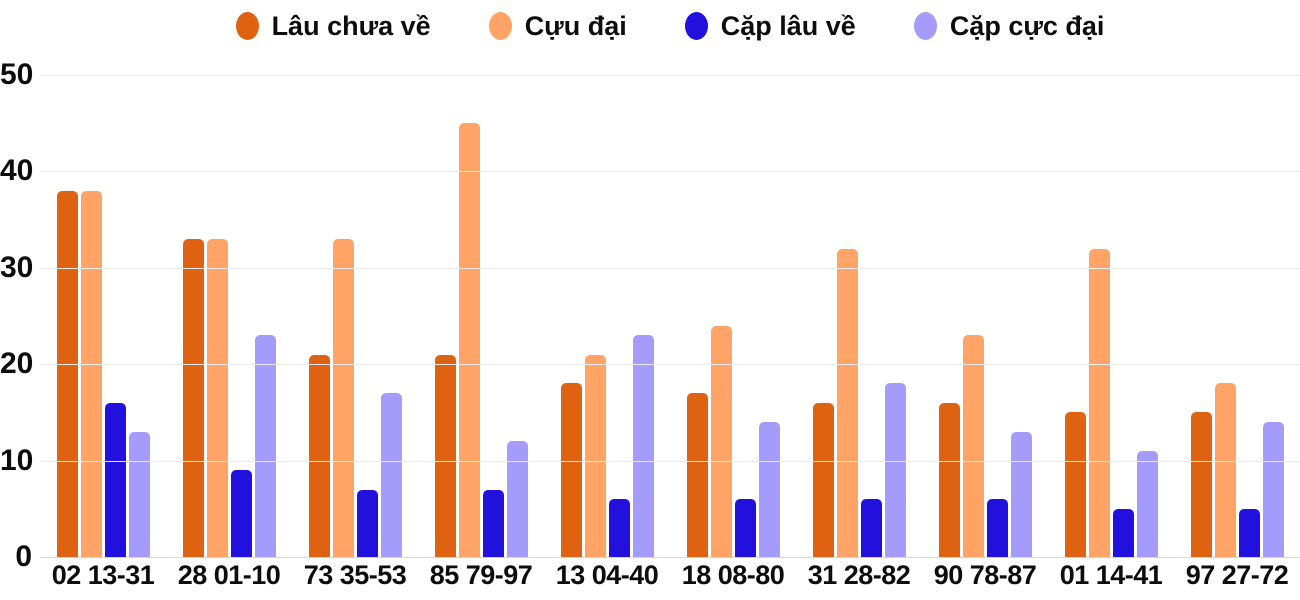 The height and width of the screenshot is (600, 1300). I want to click on x-tick-label-8: 01 14-41, so click(1111, 575).